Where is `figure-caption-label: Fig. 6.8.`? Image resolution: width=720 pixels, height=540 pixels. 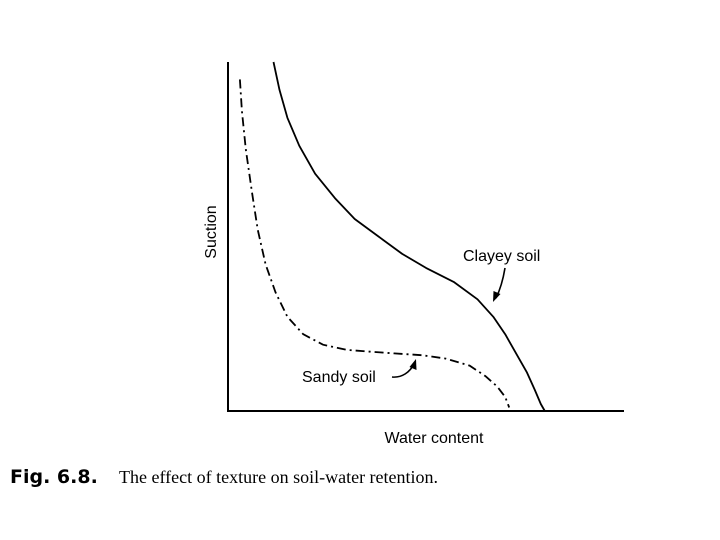 figure-caption-label: Fig. 6.8. is located at coordinates (54, 477).